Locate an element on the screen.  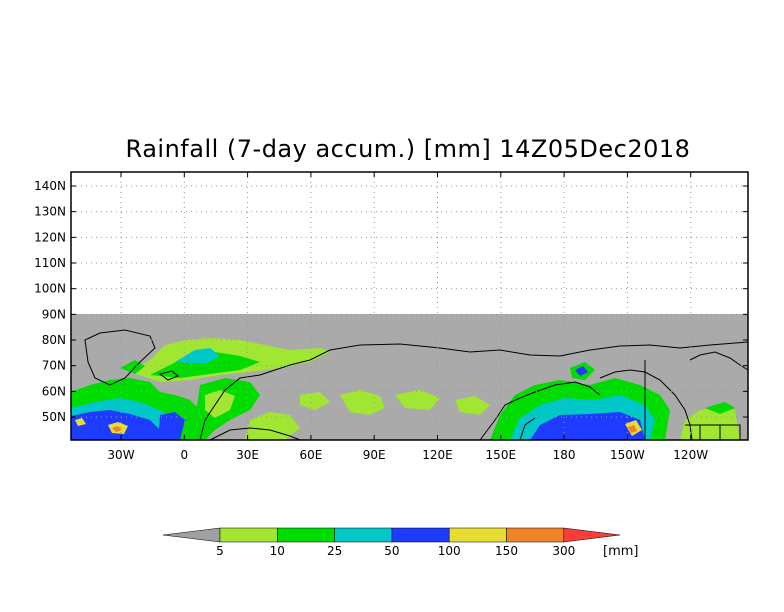
lat-label: 90N is located at coordinates (54, 314).